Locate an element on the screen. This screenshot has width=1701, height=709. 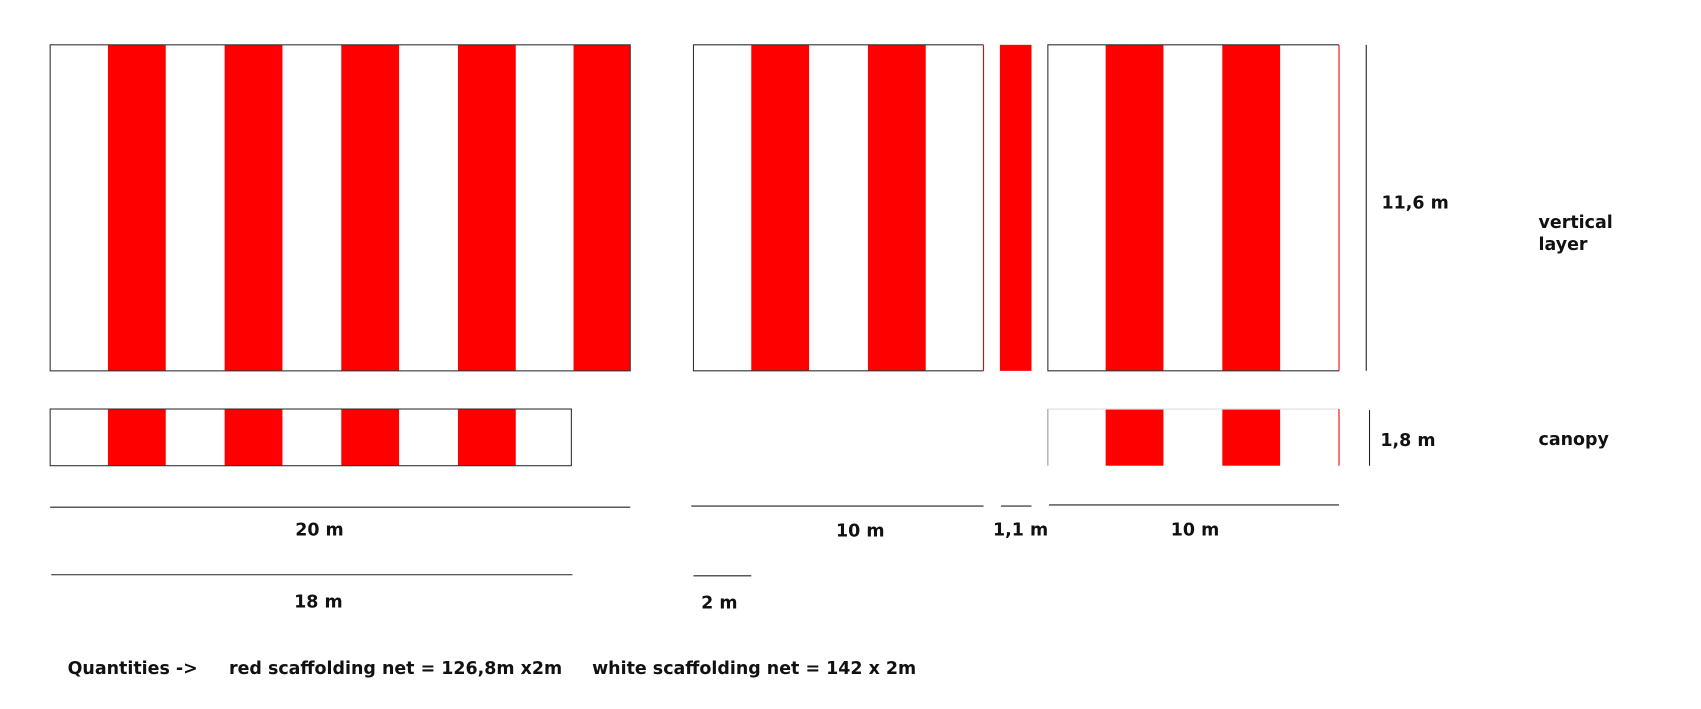
dimension-label: 20 m is located at coordinates (319, 531).